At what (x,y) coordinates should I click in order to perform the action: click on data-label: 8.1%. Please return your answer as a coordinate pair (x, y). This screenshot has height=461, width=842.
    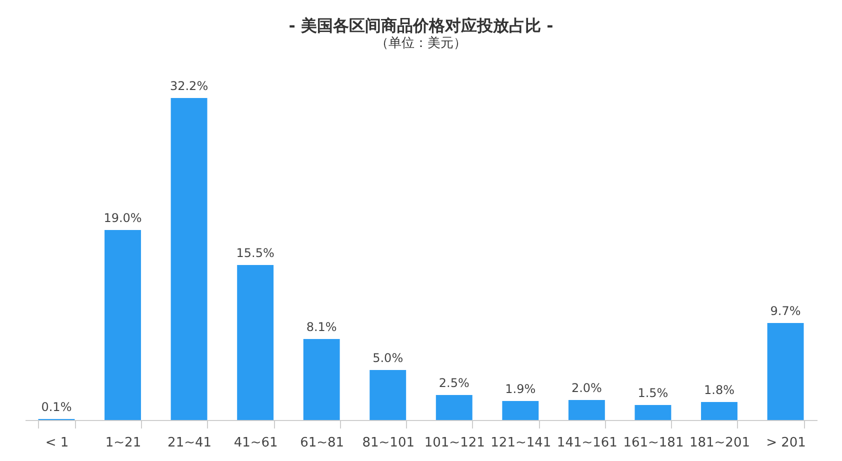
    Looking at the image, I should click on (321, 327).